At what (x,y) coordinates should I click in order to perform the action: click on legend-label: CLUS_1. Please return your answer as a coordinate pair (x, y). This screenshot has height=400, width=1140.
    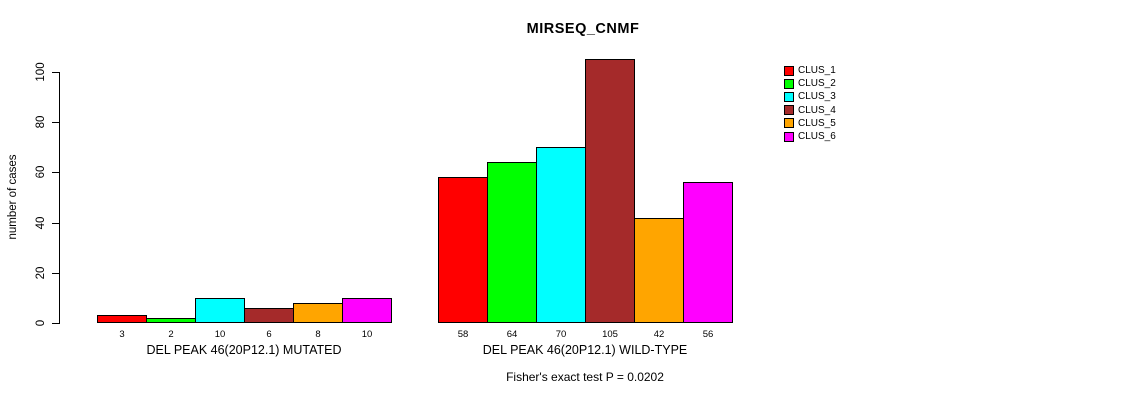
    Looking at the image, I should click on (817, 71).